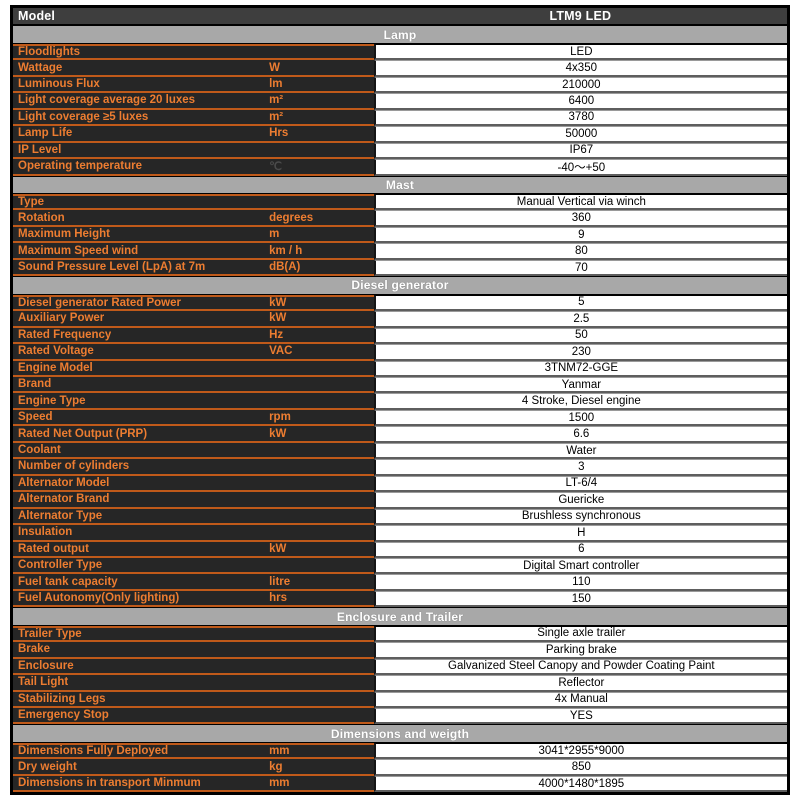 This screenshot has width=800, height=800. Describe the element at coordinates (50, 633) in the screenshot. I see `spec-label: Trailer Type` at that location.